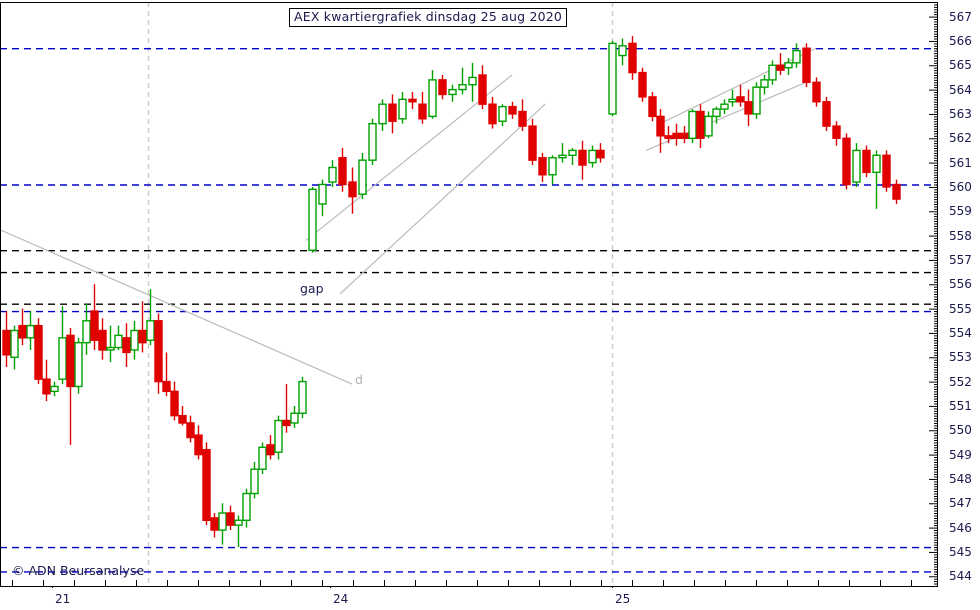 The width and height of the screenshot is (980, 610). Describe the element at coordinates (960, 357) in the screenshot. I see `y-axis-tick-label: 553` at that location.